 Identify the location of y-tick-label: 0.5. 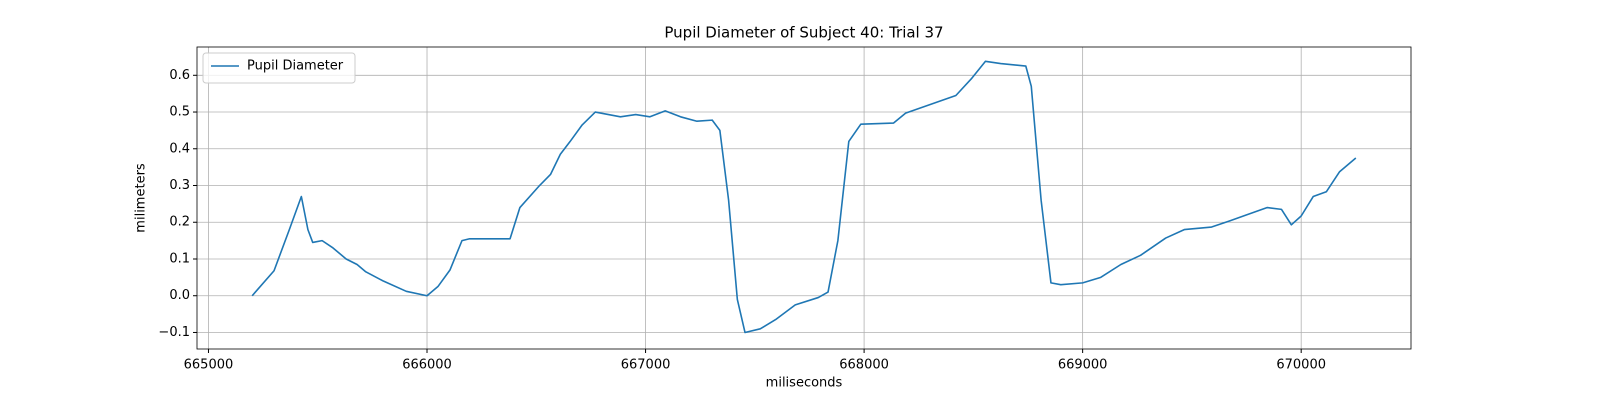
(179, 112).